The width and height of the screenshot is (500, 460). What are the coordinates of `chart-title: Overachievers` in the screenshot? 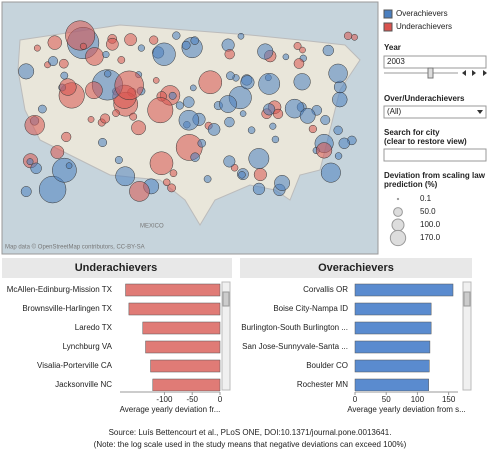 It's located at (356, 268).